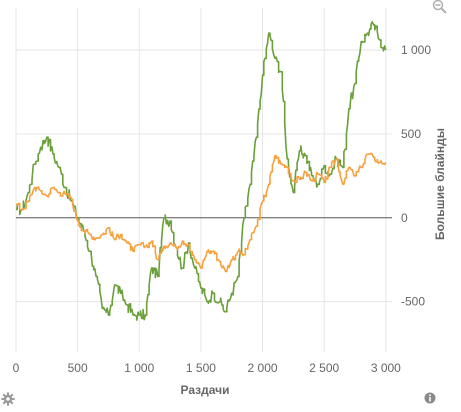 This screenshot has height=412, width=461. Describe the element at coordinates (404, 218) in the screenshot. I see `y-tick-label: 0` at that location.